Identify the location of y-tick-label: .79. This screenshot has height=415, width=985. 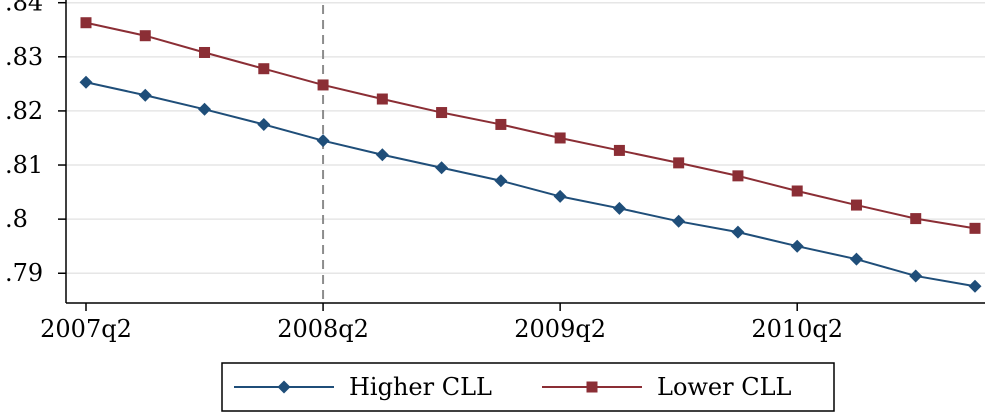
(24, 273).